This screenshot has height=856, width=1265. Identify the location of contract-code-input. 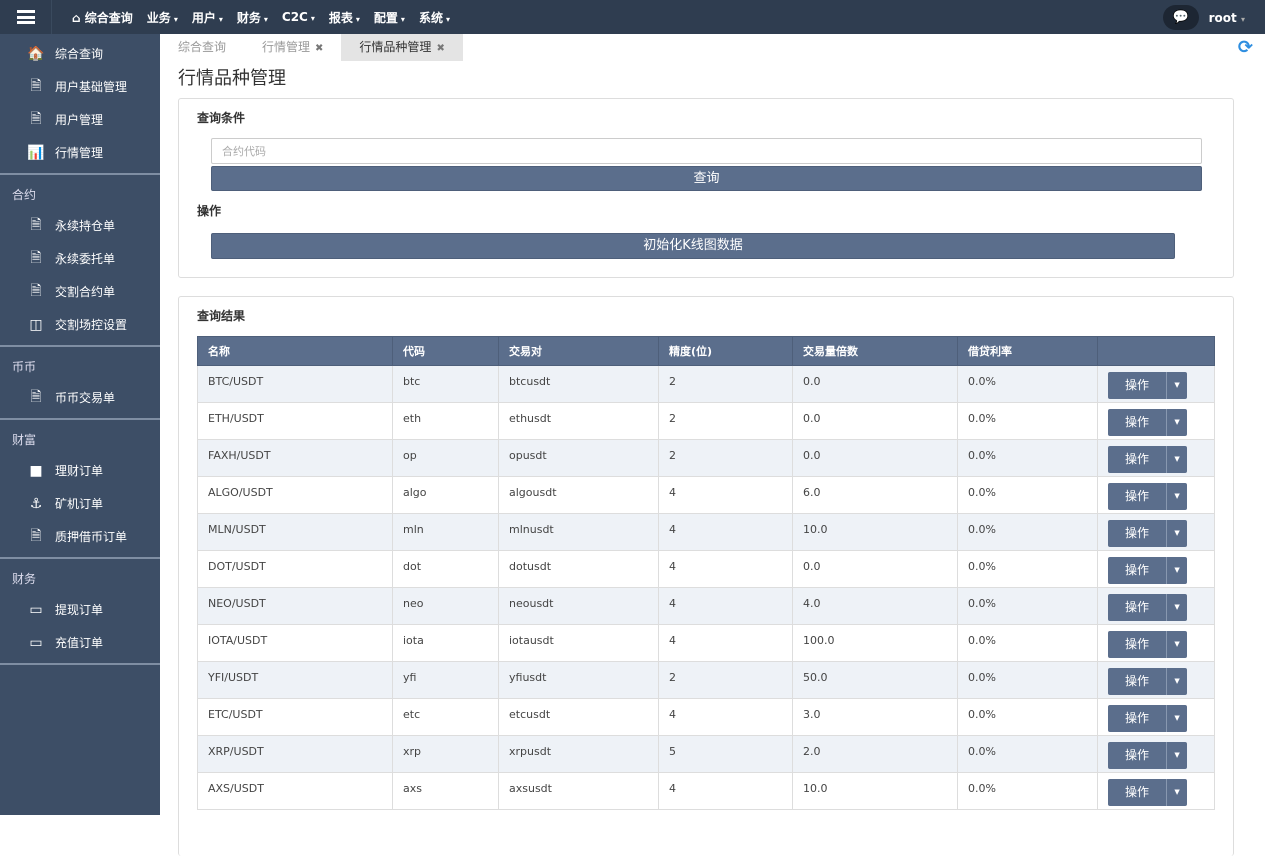
(706, 151).